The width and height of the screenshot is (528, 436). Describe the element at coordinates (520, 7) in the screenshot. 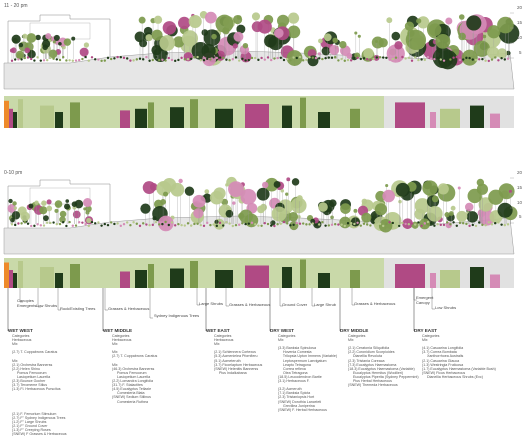

I see `top-axis-tick-20: 20` at that location.